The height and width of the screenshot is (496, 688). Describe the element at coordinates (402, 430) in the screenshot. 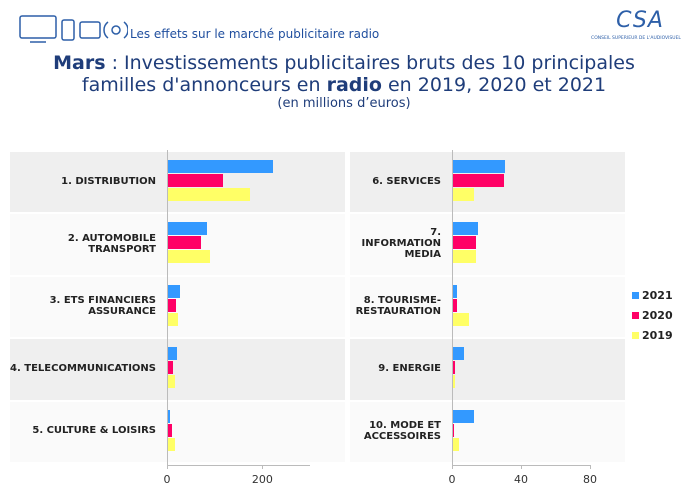

I see `category-label: 10. MODE ET ACCESSOIRES` at that location.